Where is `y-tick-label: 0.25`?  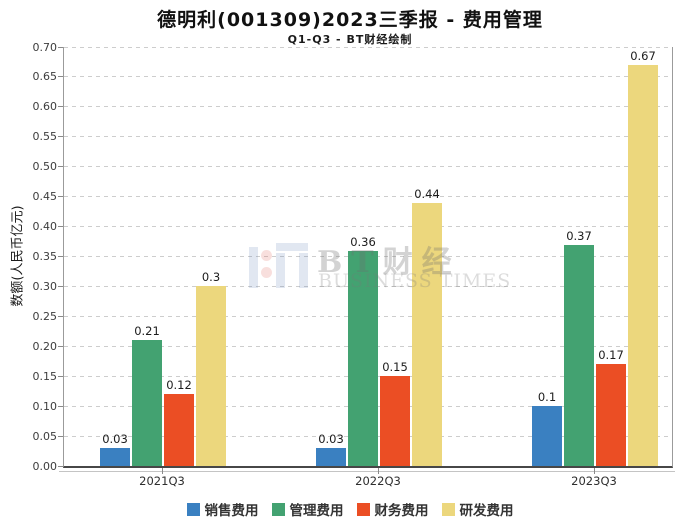 y-tick-label: 0.25 is located at coordinates (45, 316).